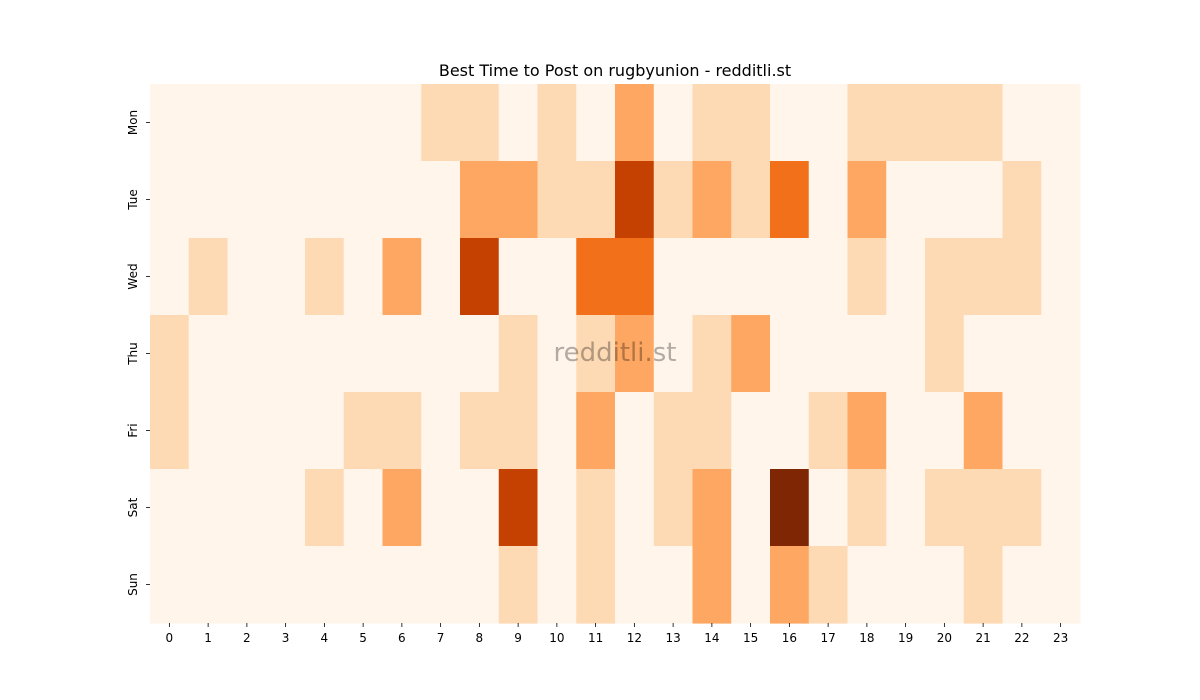 The width and height of the screenshot is (1200, 700). Describe the element at coordinates (944, 638) in the screenshot. I see `x-tick-label: 20` at that location.